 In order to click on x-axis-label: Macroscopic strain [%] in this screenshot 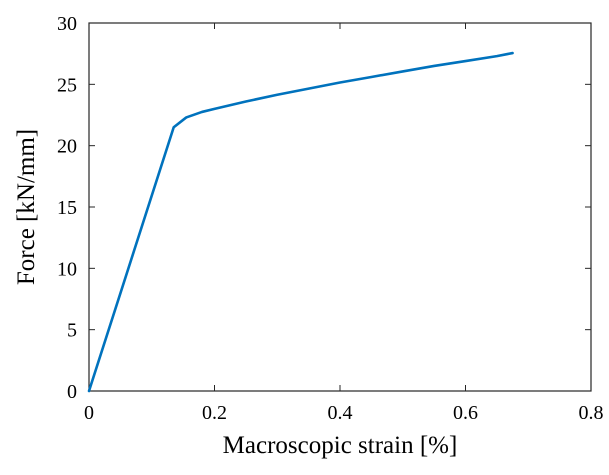, I will do `click(340, 445)`.